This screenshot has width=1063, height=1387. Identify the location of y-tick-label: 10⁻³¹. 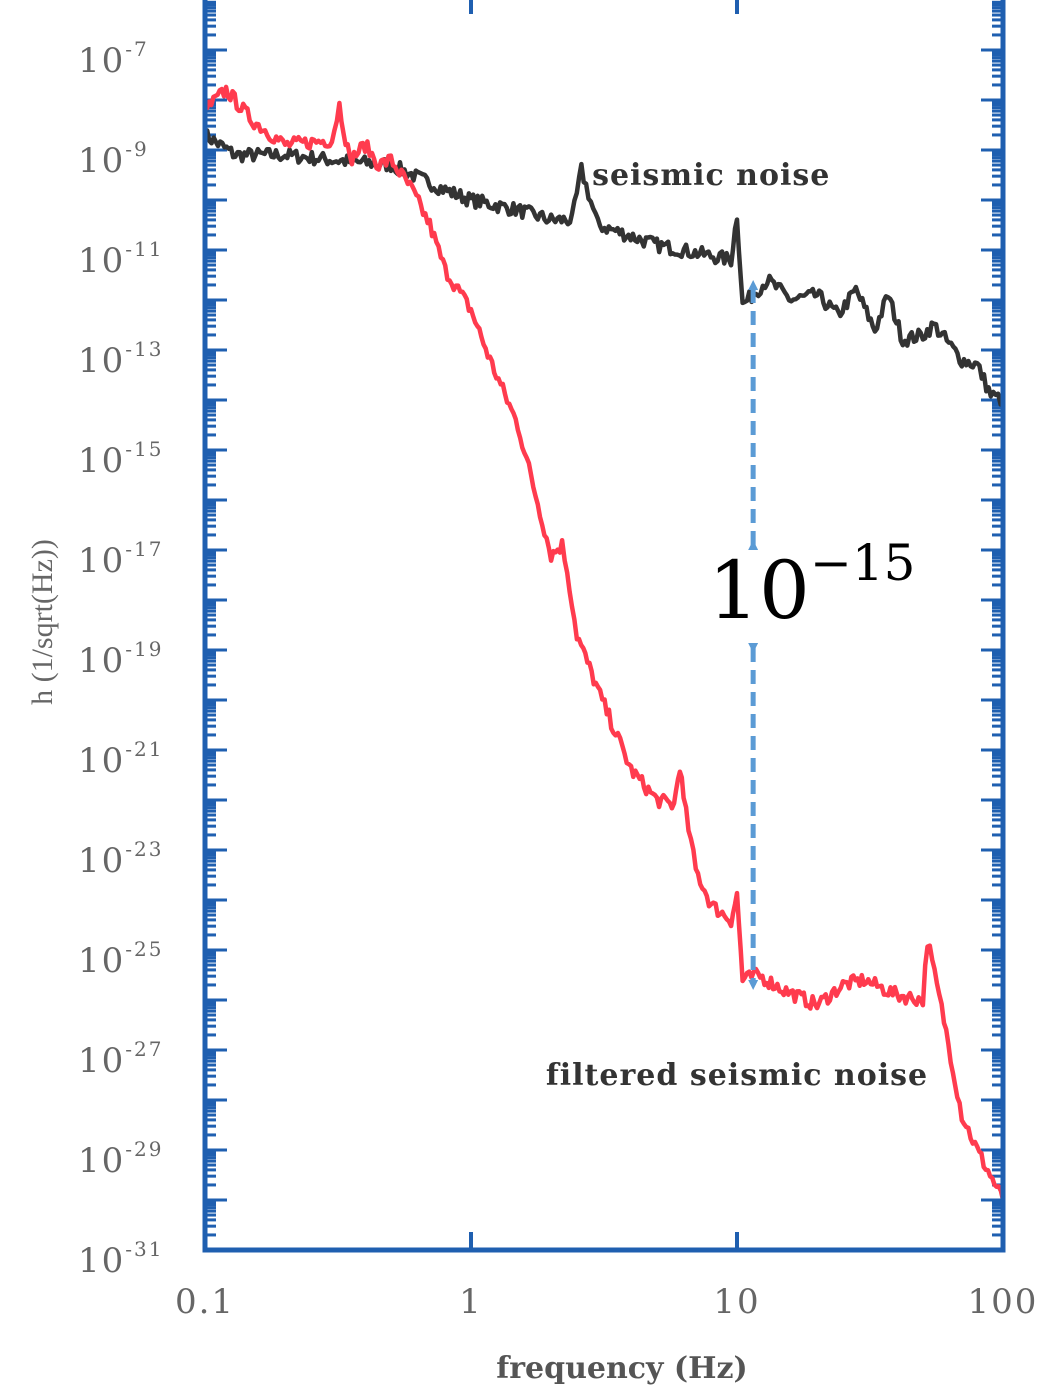
(120, 1259).